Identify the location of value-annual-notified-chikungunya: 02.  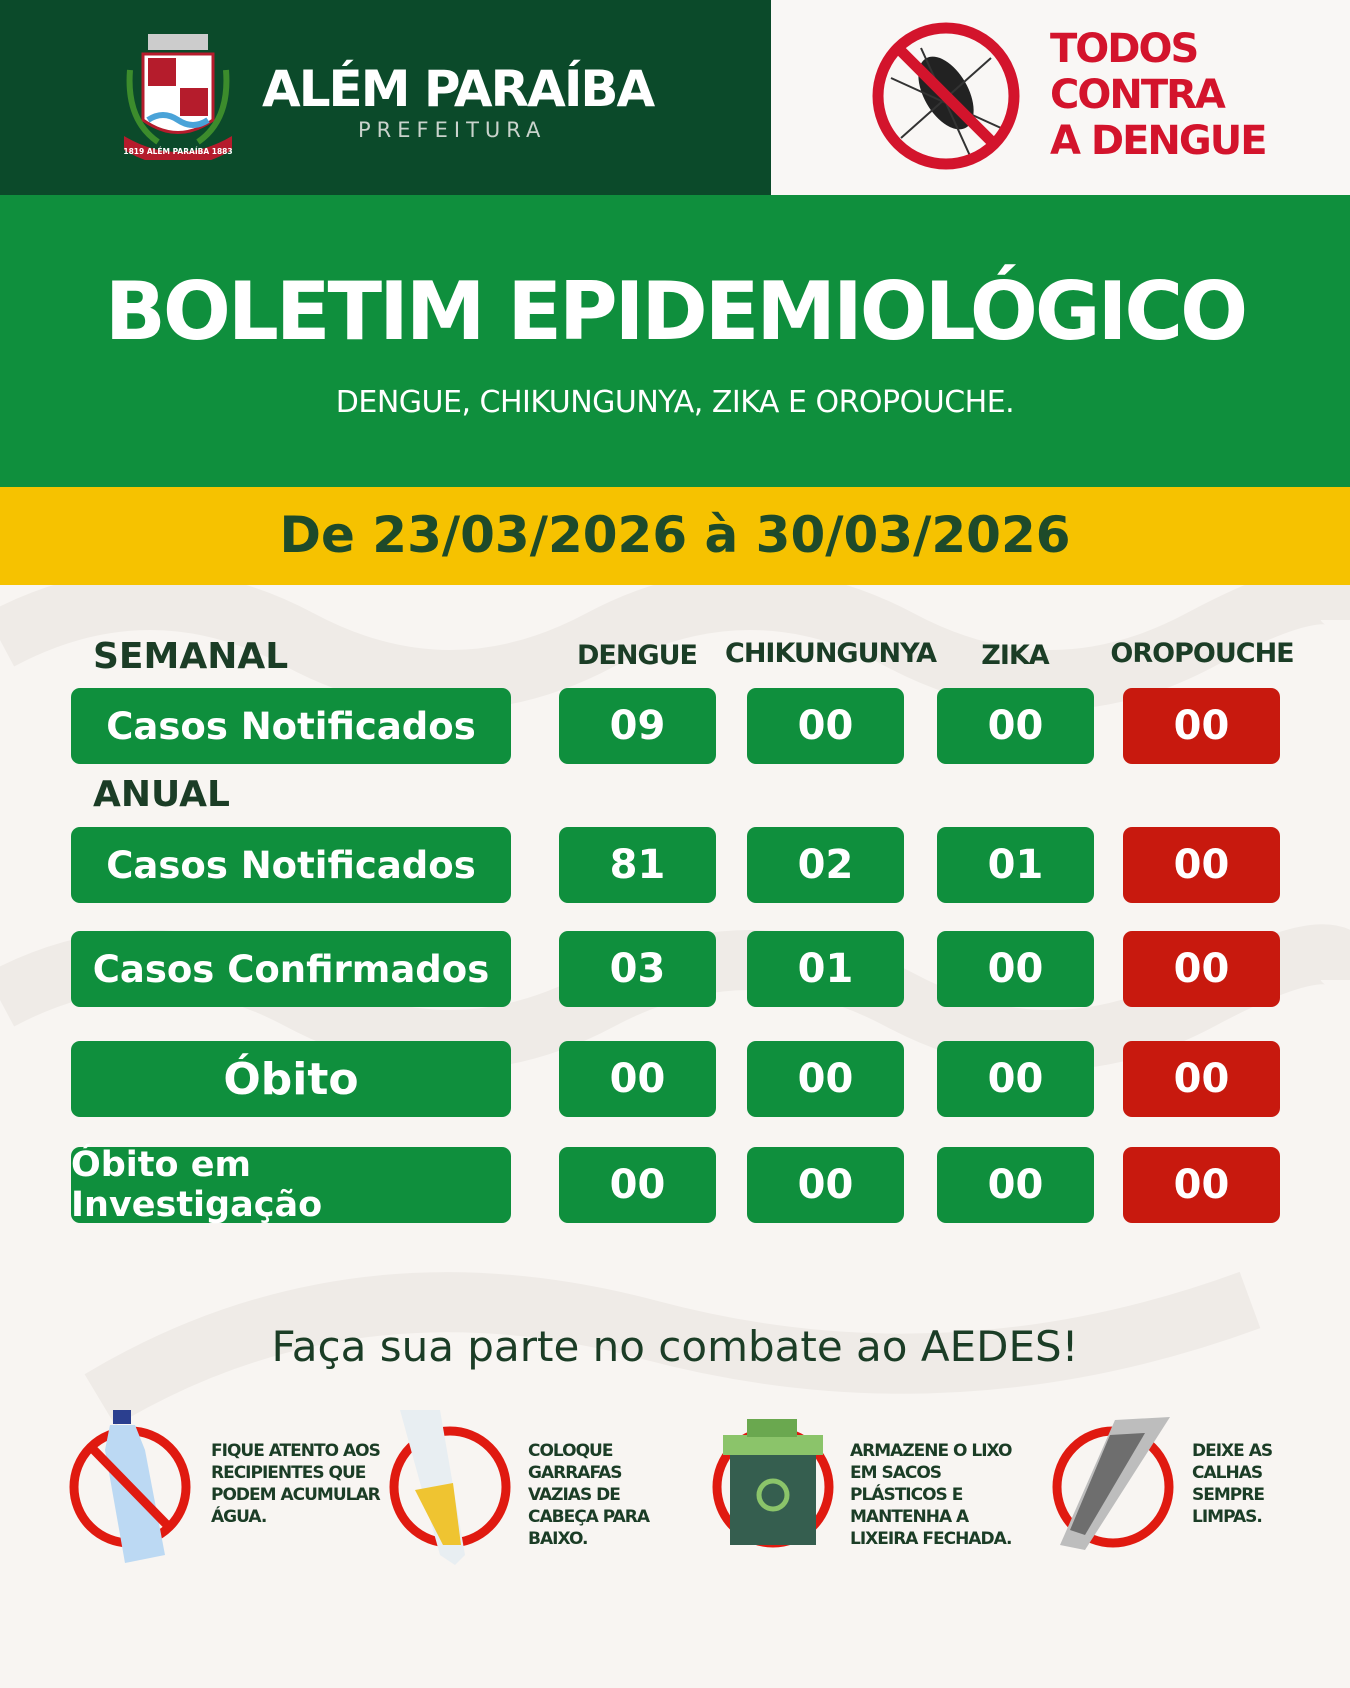
(825, 865).